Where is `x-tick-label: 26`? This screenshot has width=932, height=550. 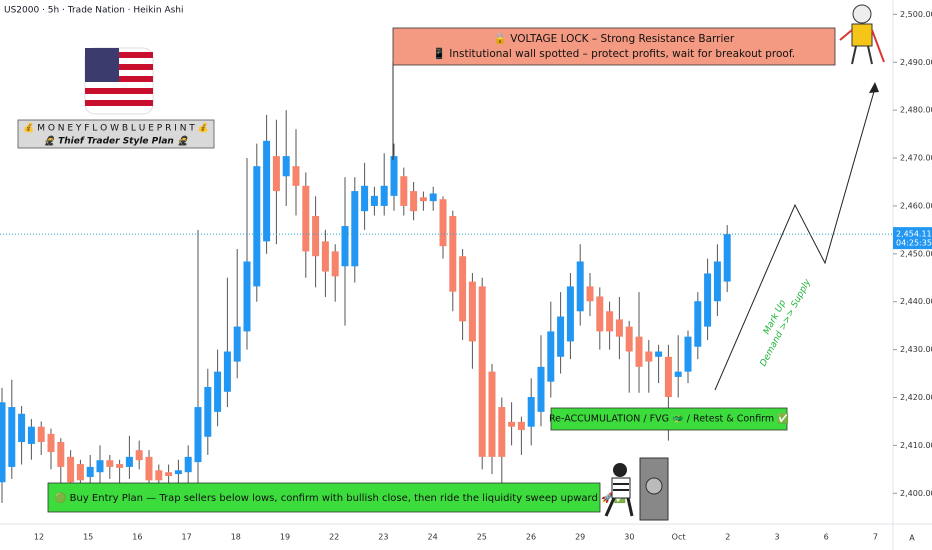 x-tick-label: 26 is located at coordinates (531, 537).